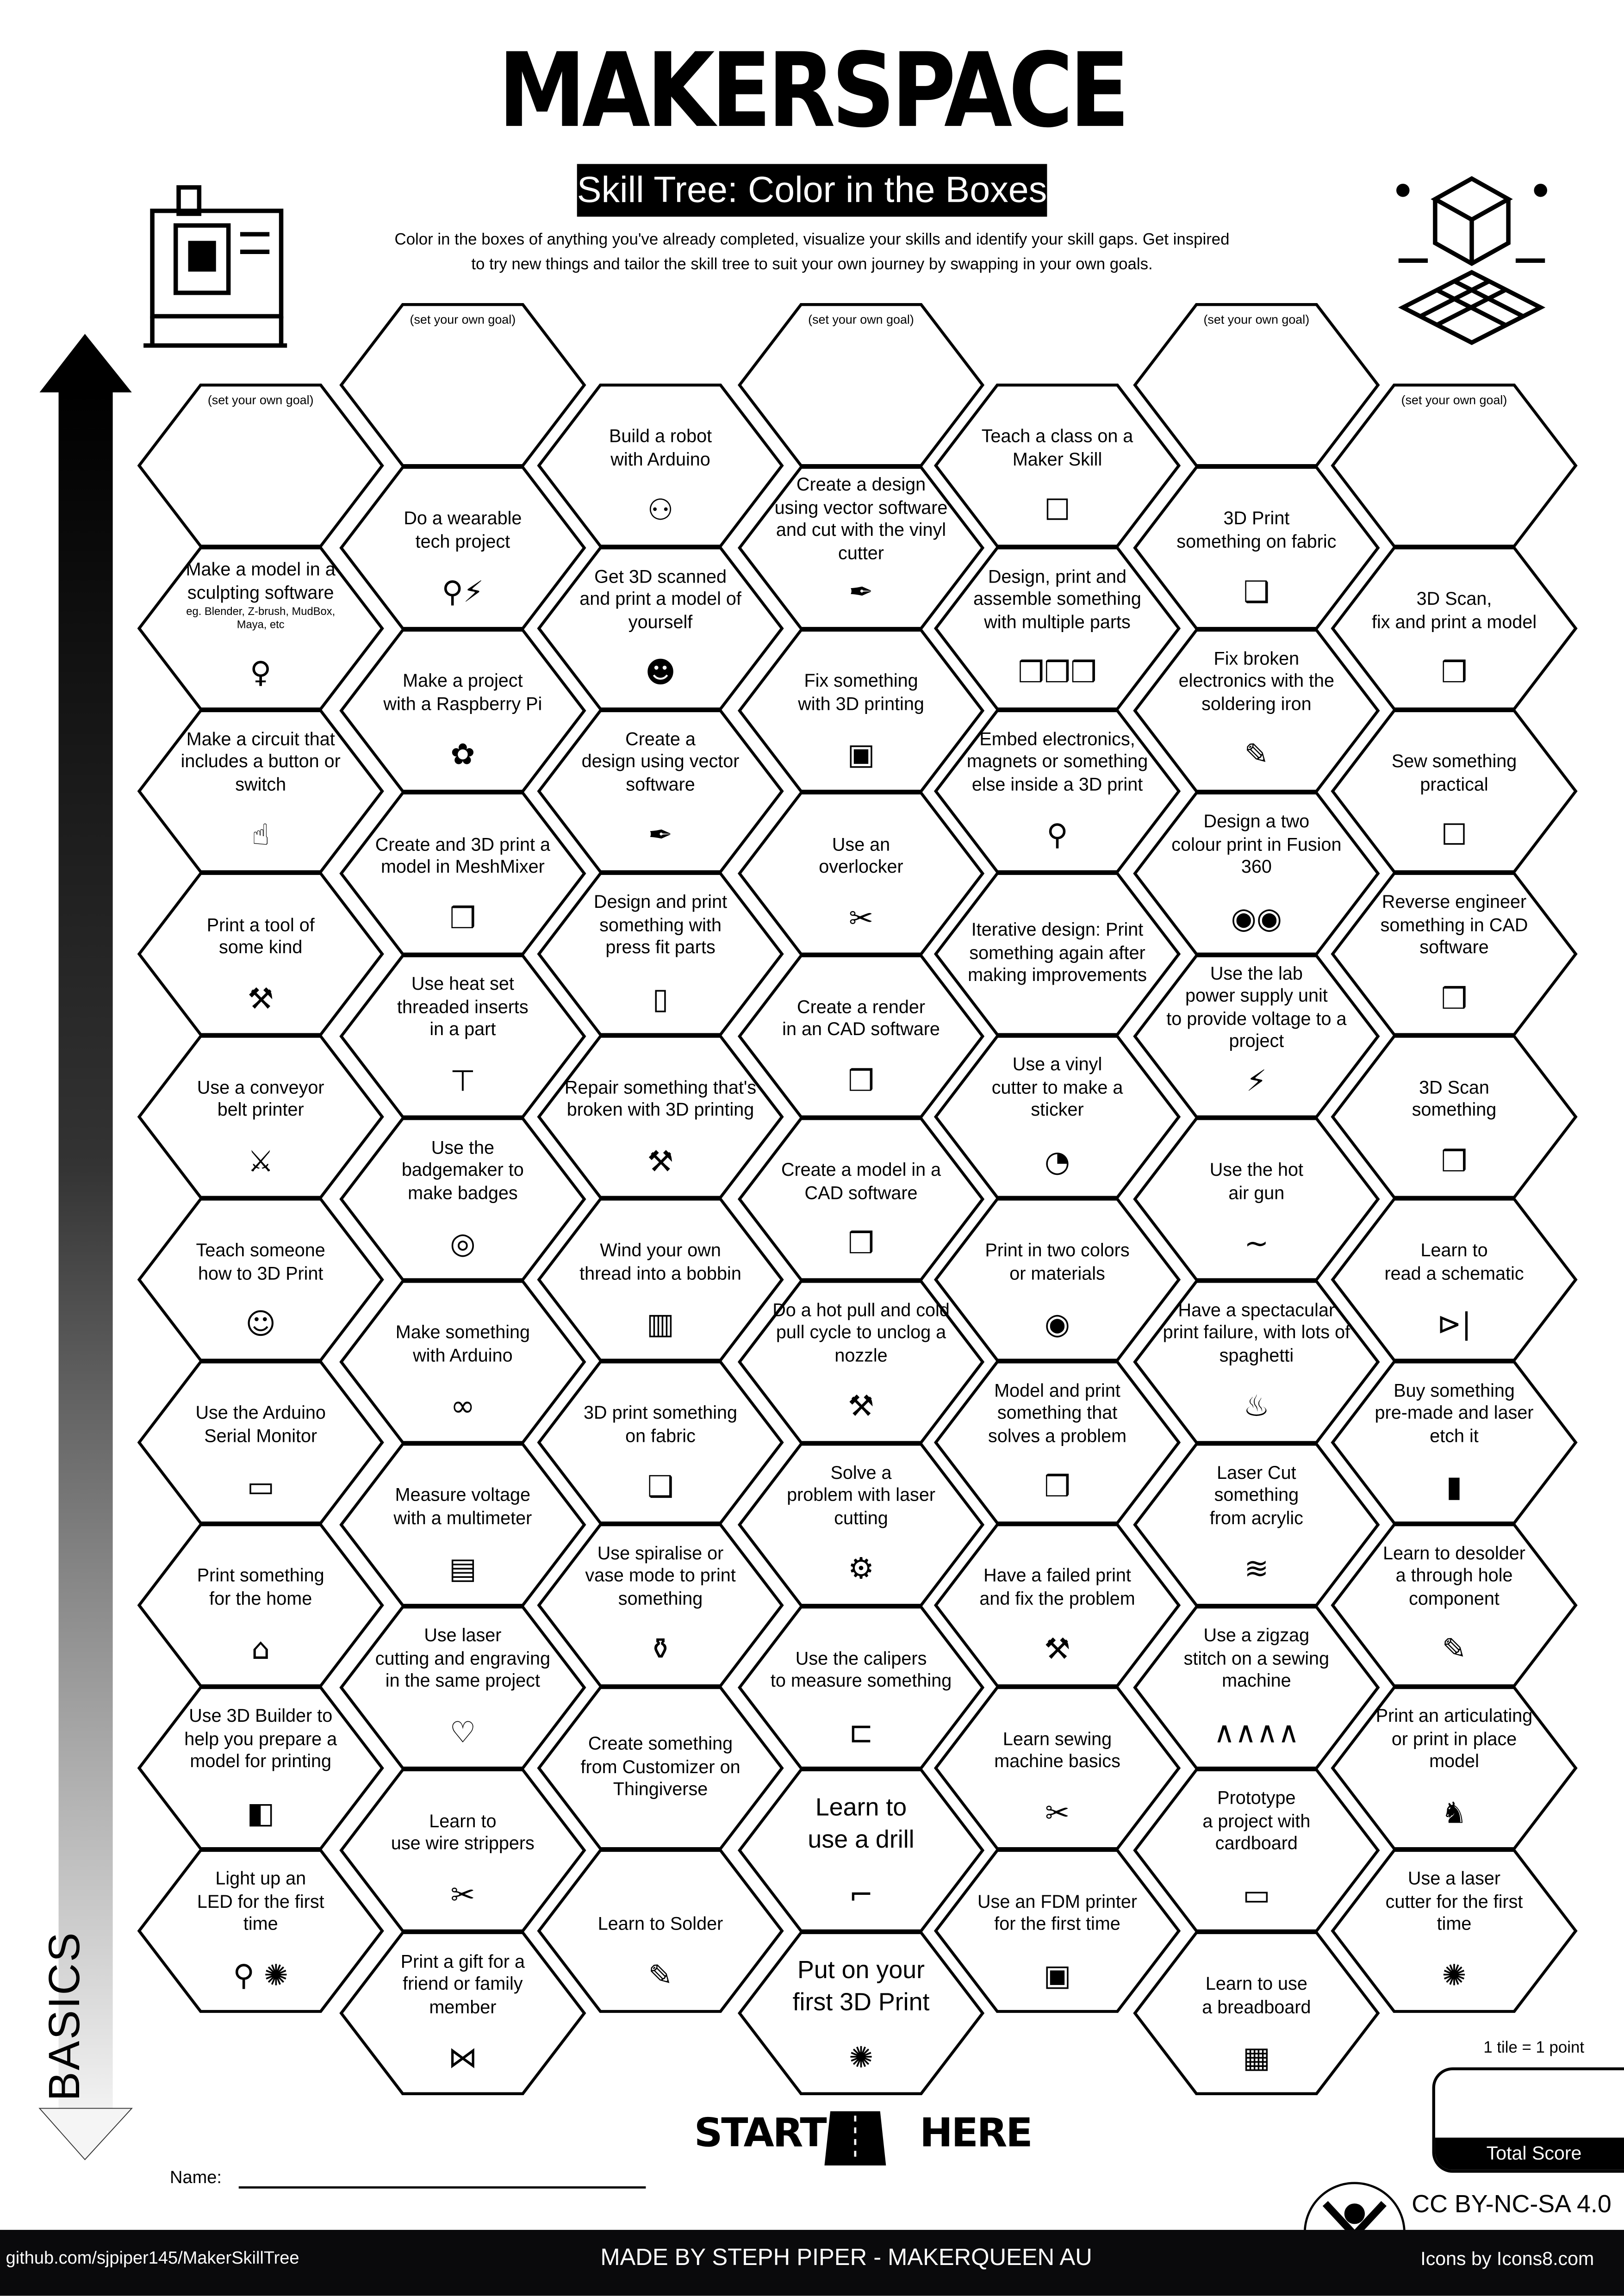 Image resolution: width=1624 pixels, height=2296 pixels. Describe the element at coordinates (1057, 1262) in the screenshot. I see `skill-label: Print in two colors or materials` at that location.